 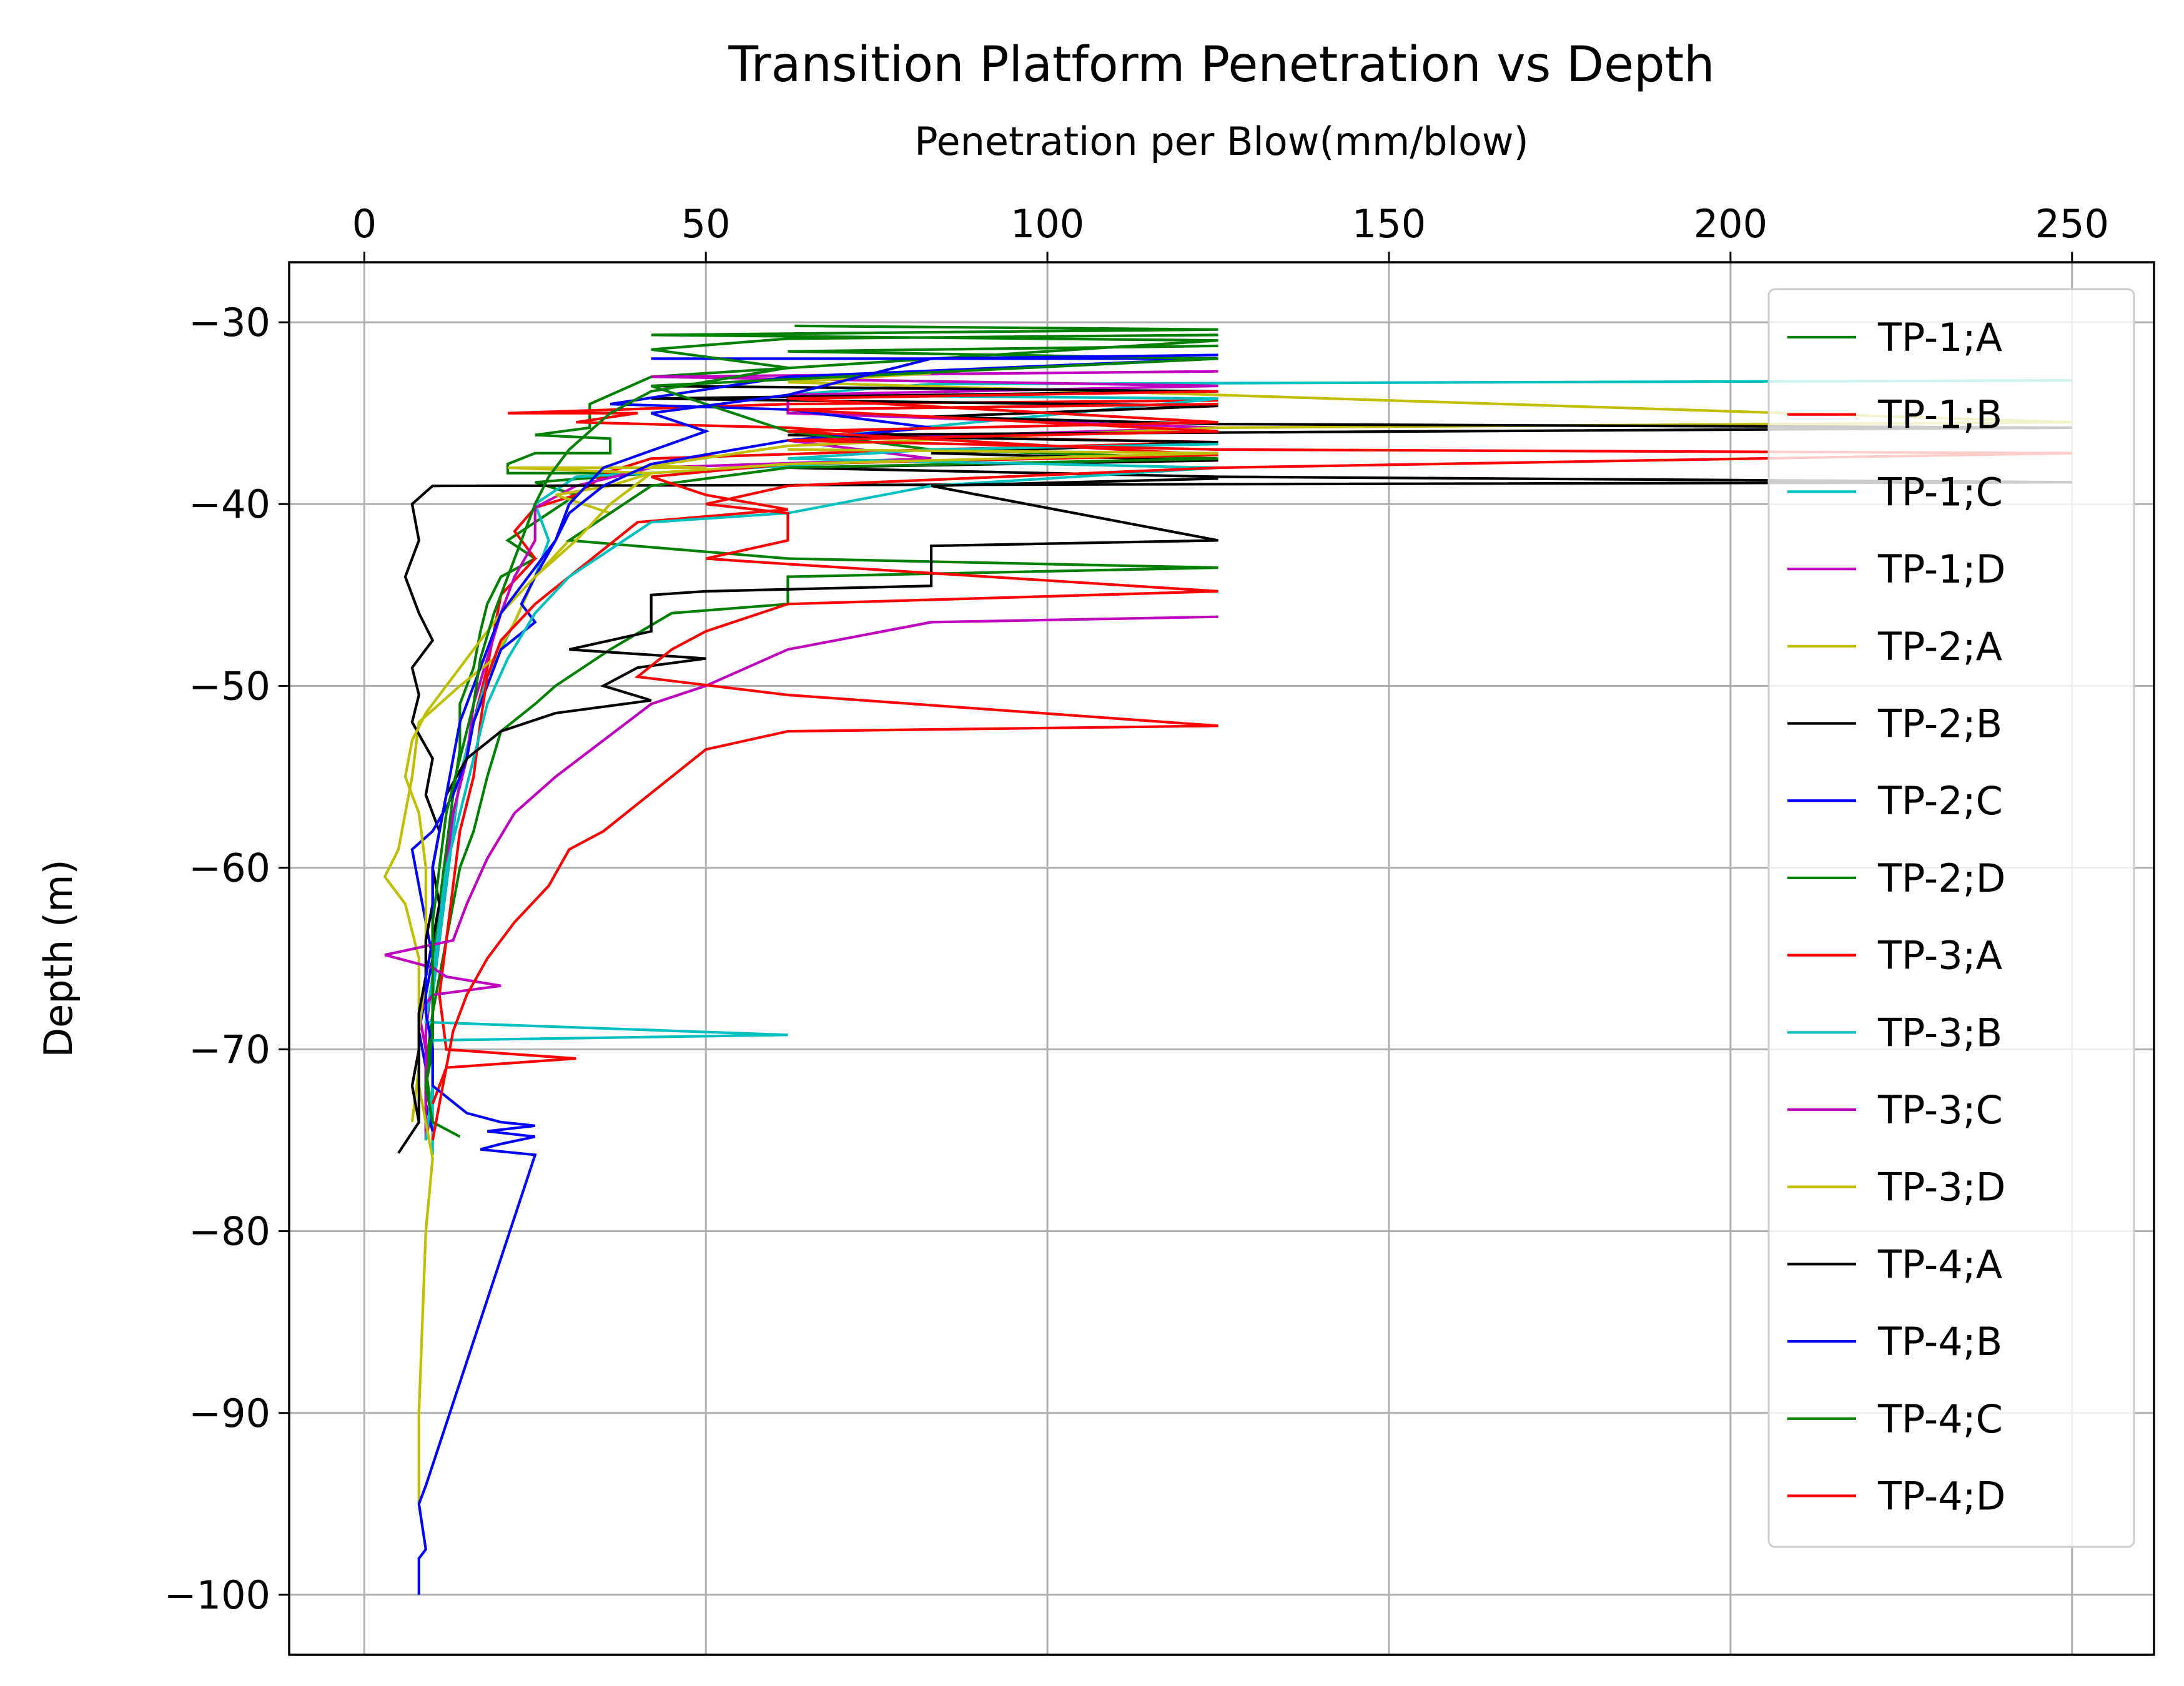 What do you see at coordinates (1047, 224) in the screenshot?
I see `x-tick-label: 100` at bounding box center [1047, 224].